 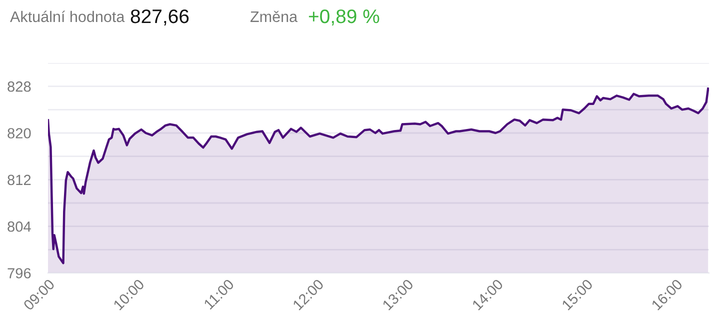 I want to click on y-tick-label: 804, so click(x=19, y=226).